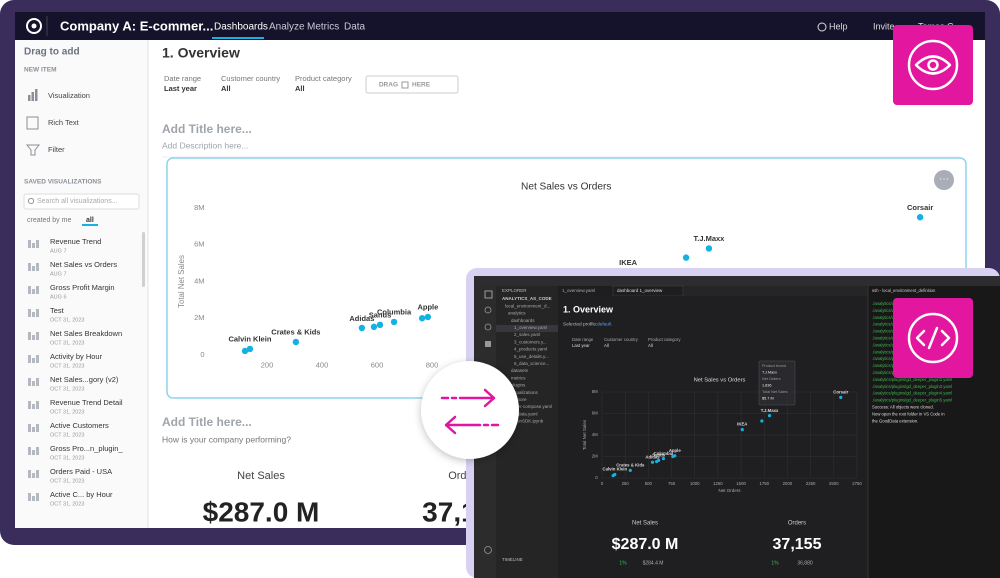  What do you see at coordinates (530, 406) in the screenshot?
I see `file-item: docker-compose.yaml` at bounding box center [530, 406].